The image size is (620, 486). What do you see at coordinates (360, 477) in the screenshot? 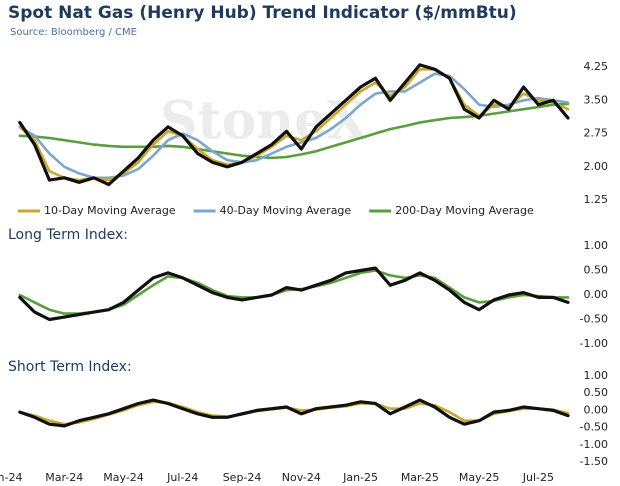
I see `x-tick-label: Jan-25` at bounding box center [360, 477].